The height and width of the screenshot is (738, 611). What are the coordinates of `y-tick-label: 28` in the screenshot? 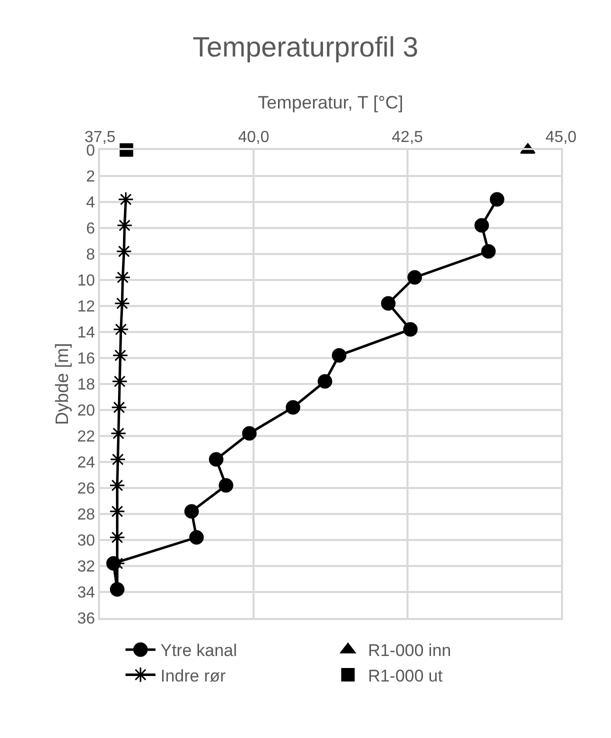 It's located at (86, 515).